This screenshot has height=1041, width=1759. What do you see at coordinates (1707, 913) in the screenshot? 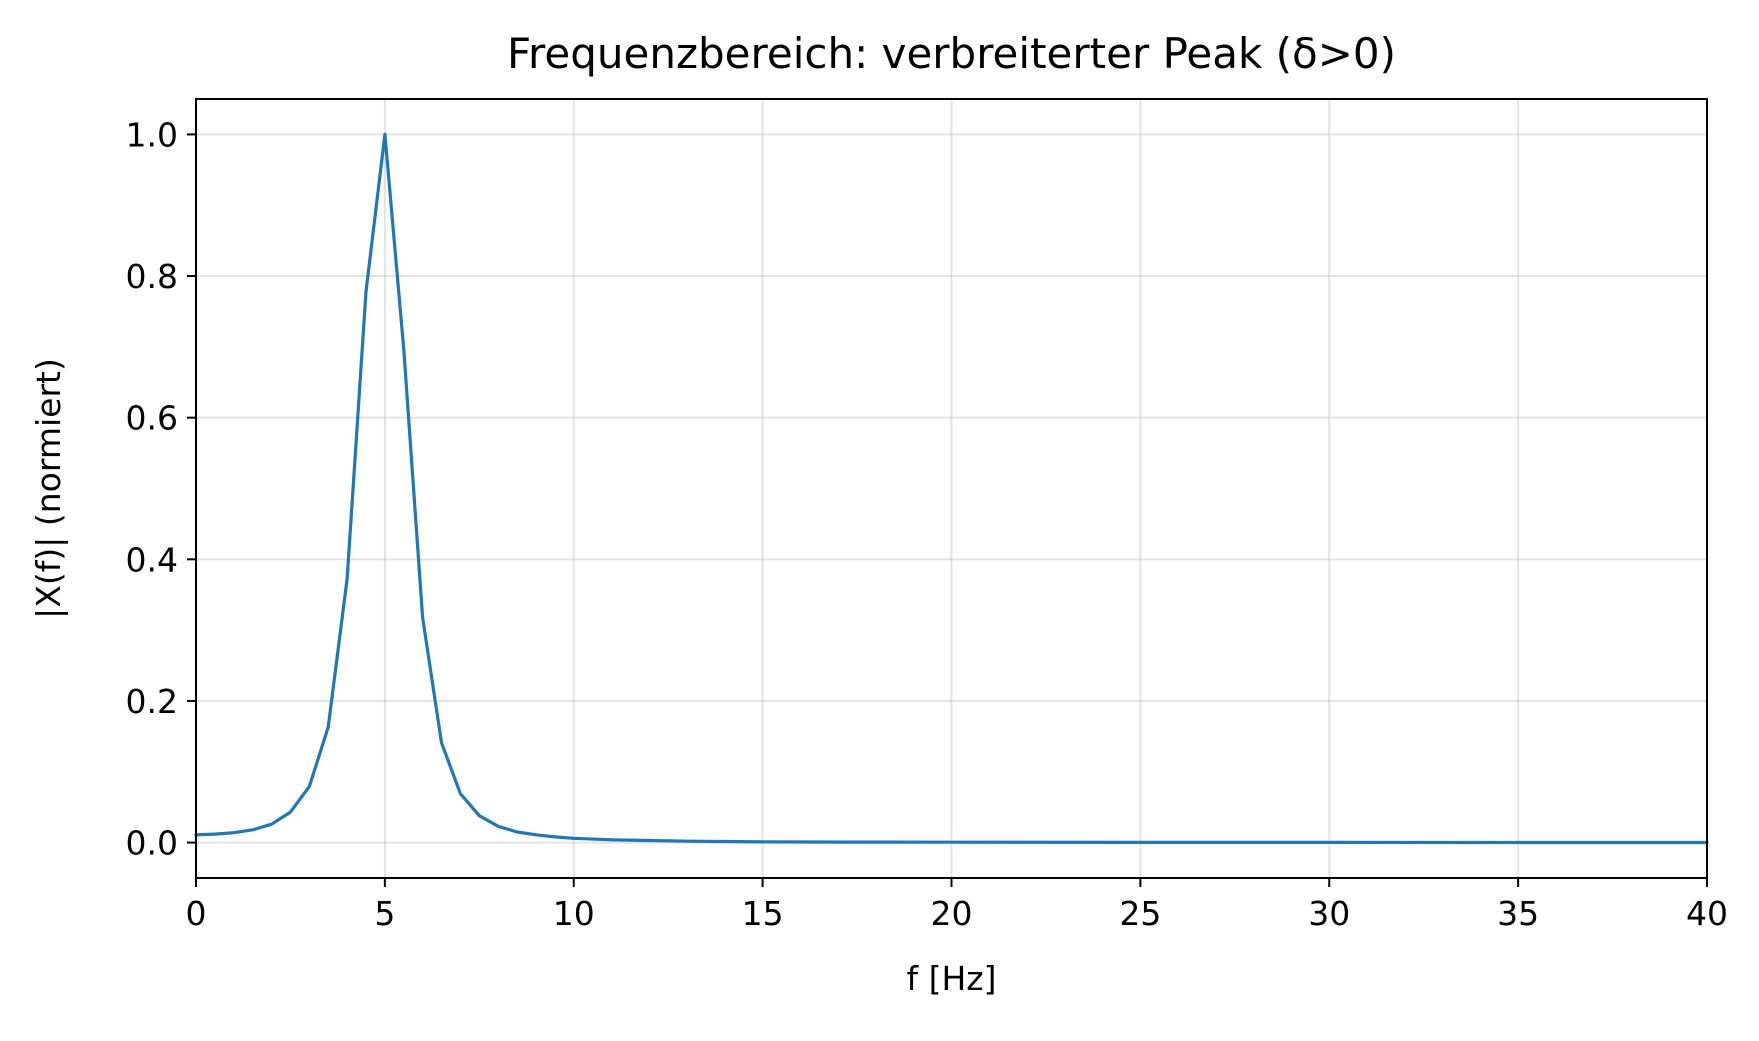
I see `x-tick-label: 40` at bounding box center [1707, 913].